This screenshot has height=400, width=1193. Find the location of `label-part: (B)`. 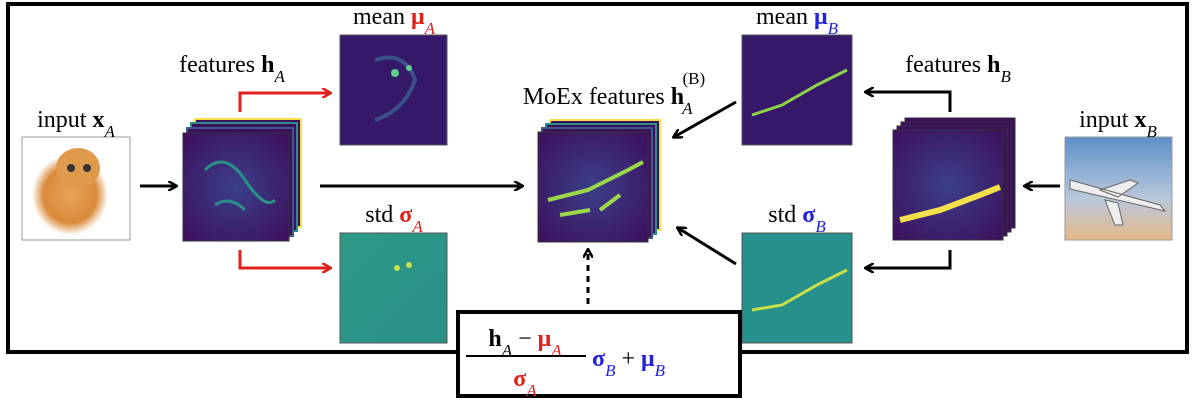

label-part: (B) is located at coordinates (694, 78).